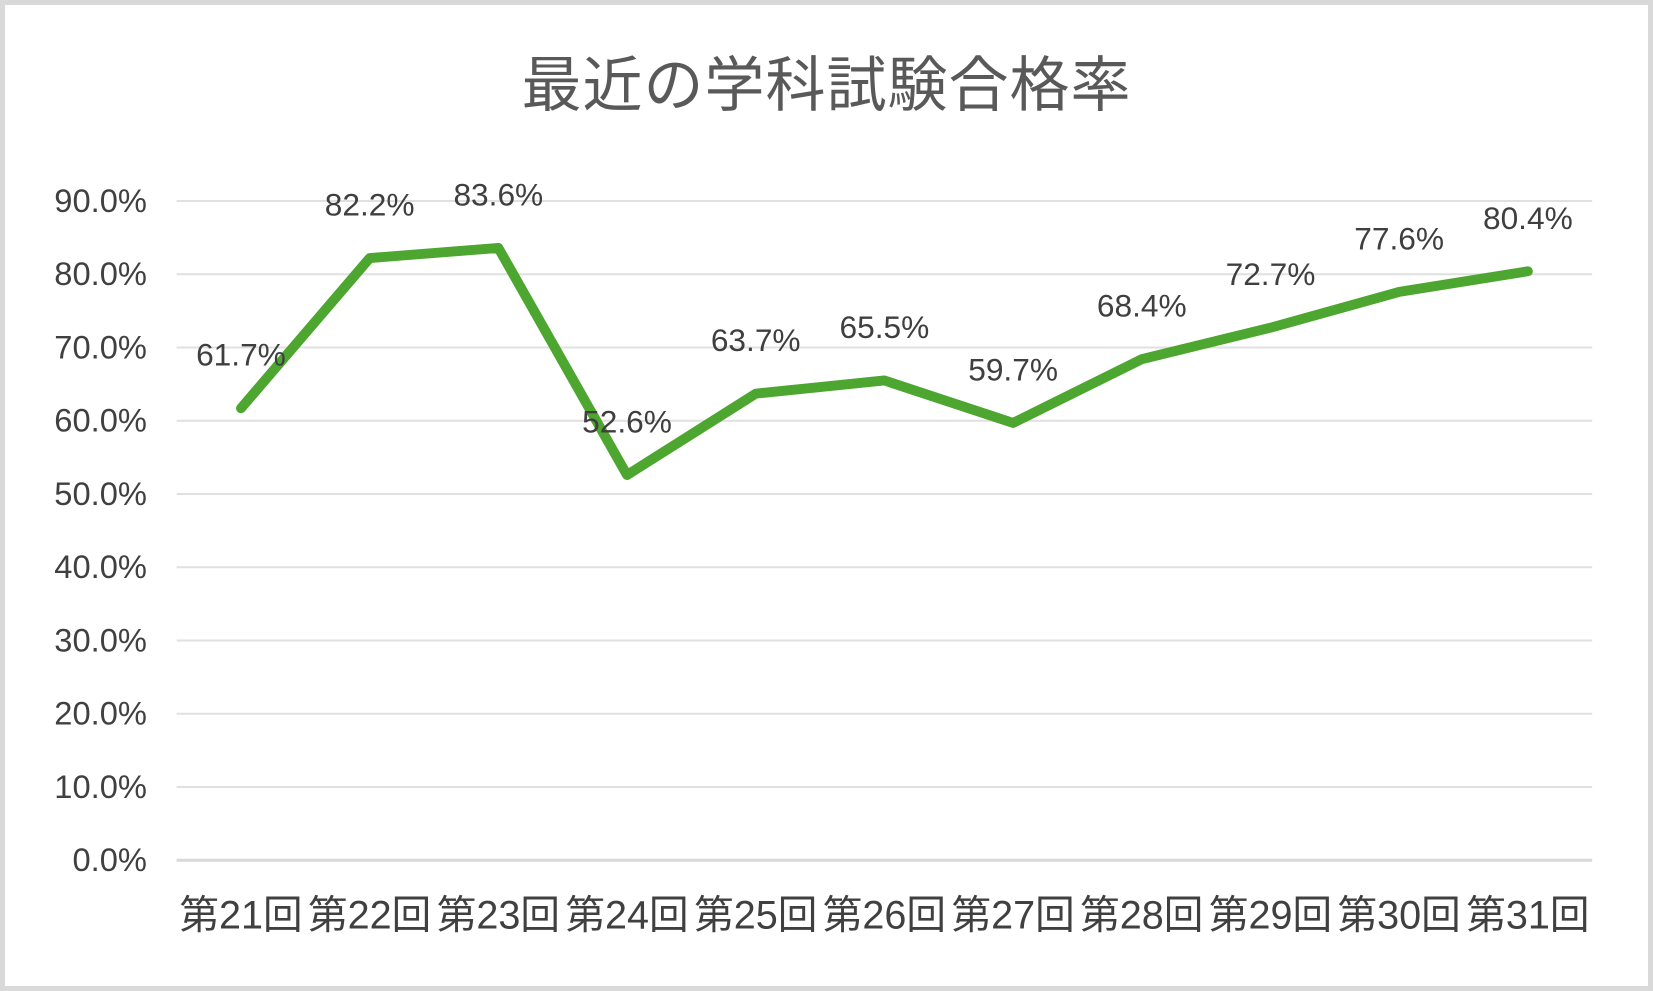 This screenshot has height=991, width=1653. I want to click on data-point-label: 61.7%, so click(241, 355).